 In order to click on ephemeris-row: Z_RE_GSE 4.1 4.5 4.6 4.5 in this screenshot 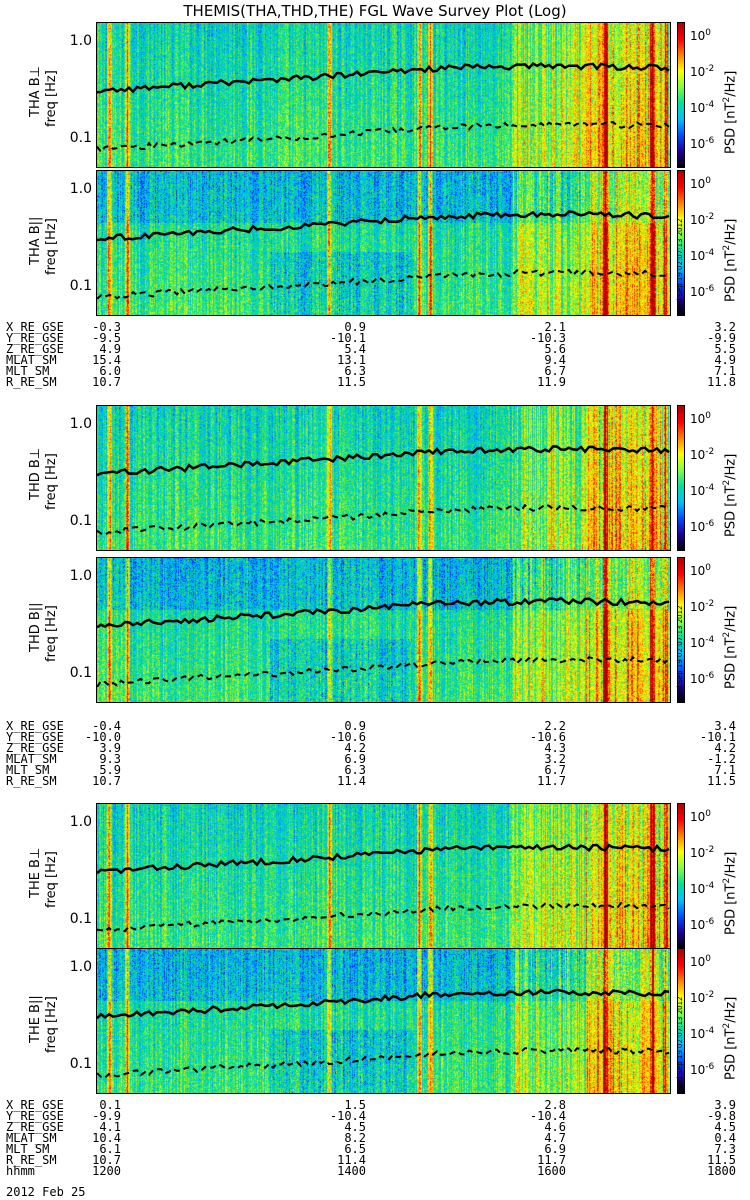, I will do `click(371, 1127)`.